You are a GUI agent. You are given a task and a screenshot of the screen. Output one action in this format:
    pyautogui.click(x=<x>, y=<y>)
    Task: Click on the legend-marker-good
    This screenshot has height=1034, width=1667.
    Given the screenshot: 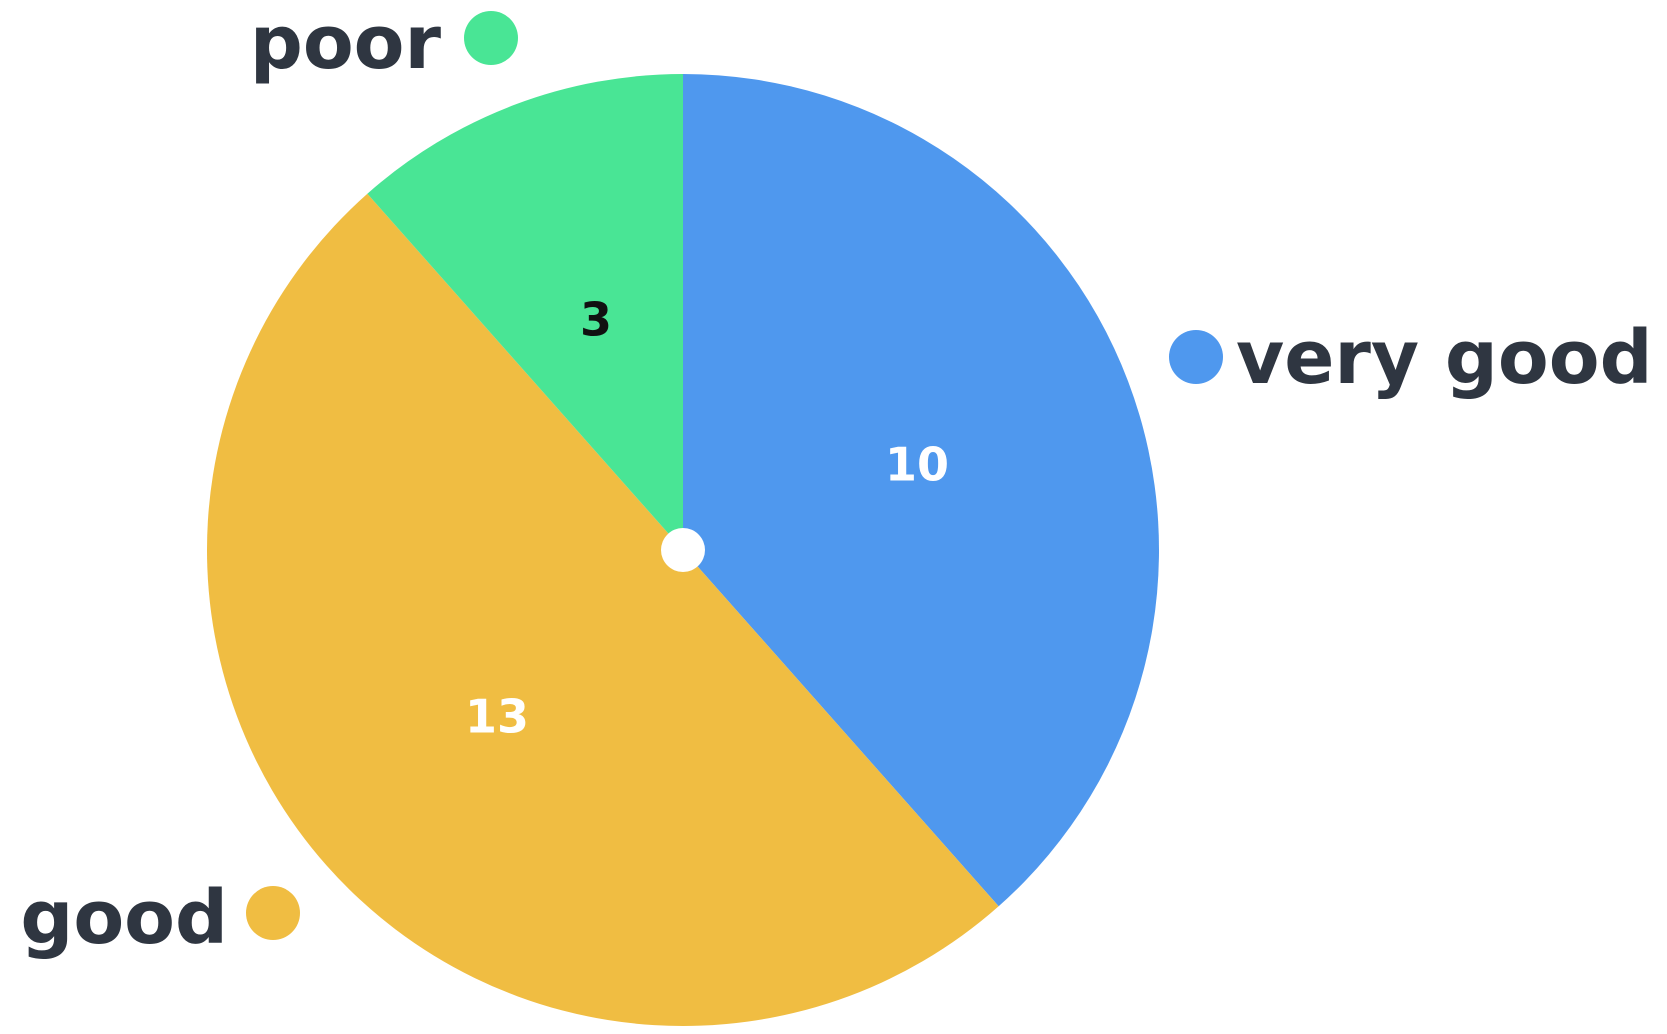 What is the action you would take?
    pyautogui.click(x=273, y=913)
    